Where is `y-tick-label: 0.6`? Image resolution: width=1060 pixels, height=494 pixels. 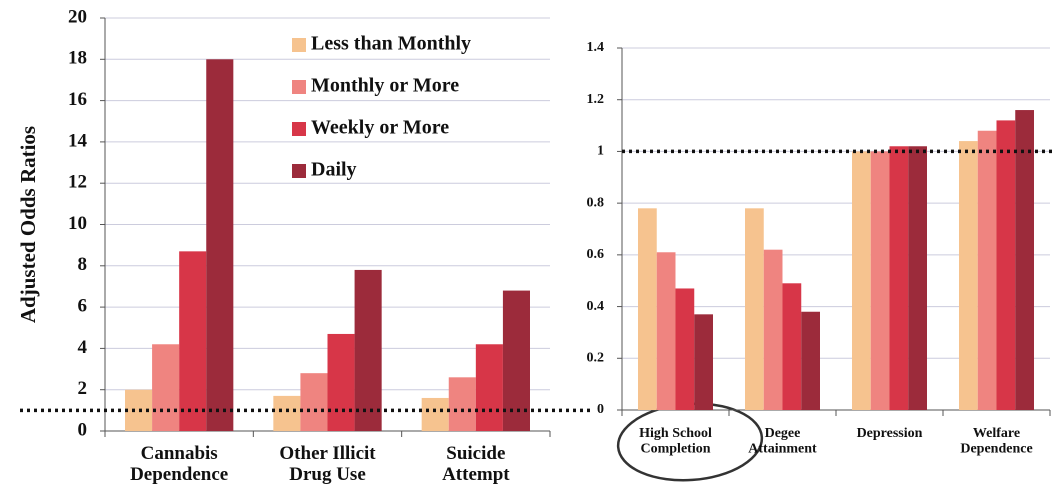 y-tick-label: 0.6 is located at coordinates (596, 254).